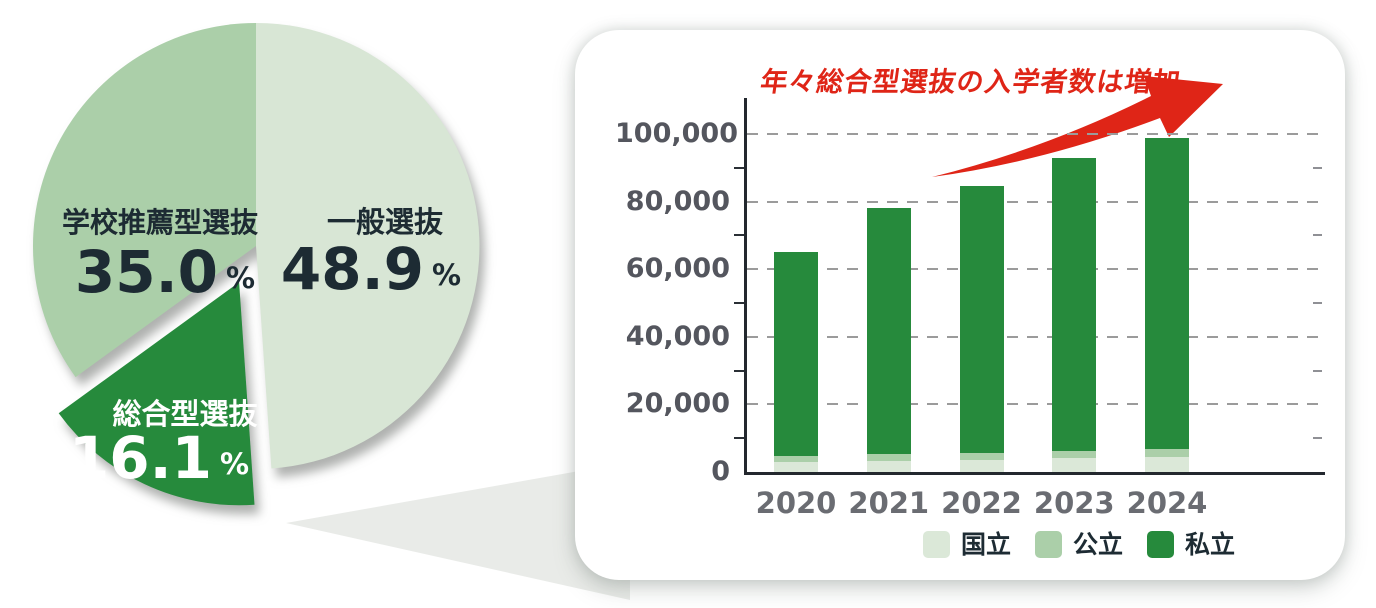 Image resolution: width=1376 pixels, height=608 pixels. I want to click on y-axis-tick-label: 100,000, so click(676, 133).